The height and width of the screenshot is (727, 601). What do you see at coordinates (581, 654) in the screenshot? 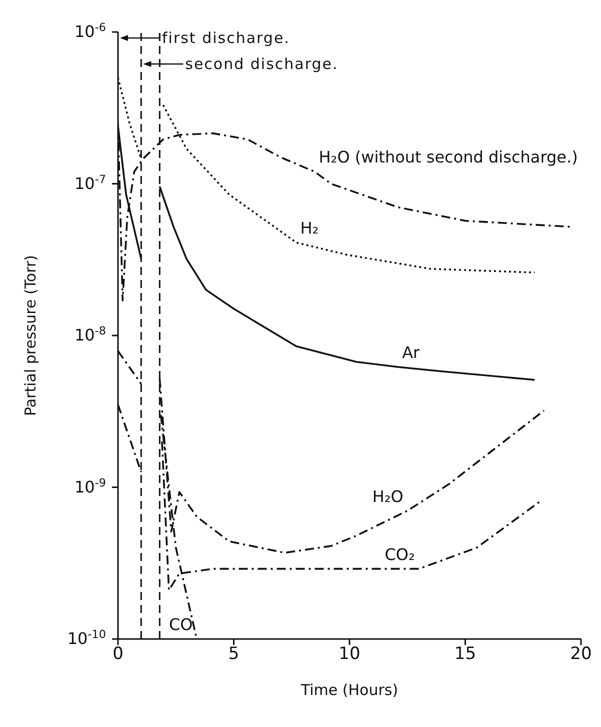
I see `x-tick-label: 20` at bounding box center [581, 654].